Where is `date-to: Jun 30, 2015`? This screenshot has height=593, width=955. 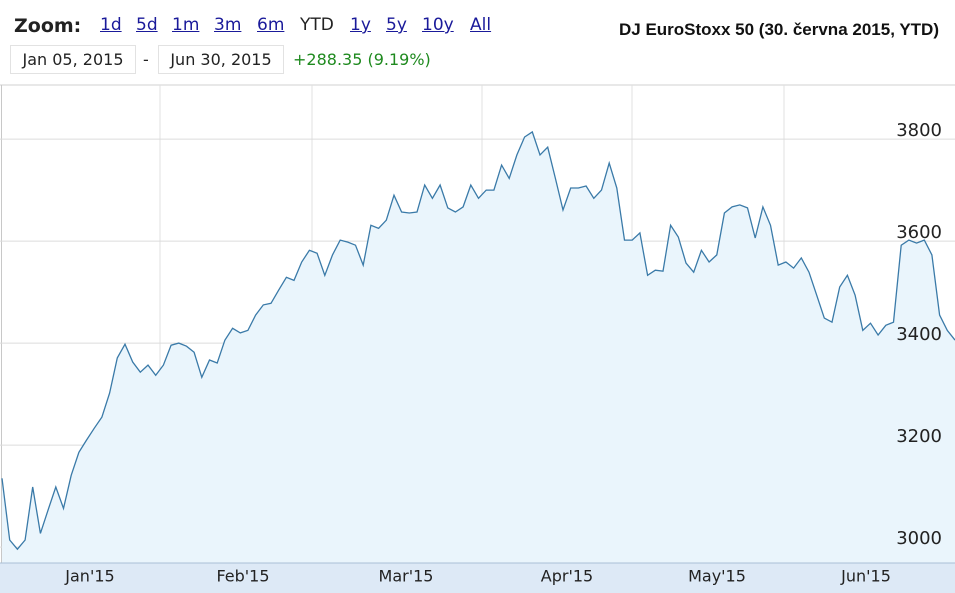
date-to: Jun 30, 2015 is located at coordinates (221, 59).